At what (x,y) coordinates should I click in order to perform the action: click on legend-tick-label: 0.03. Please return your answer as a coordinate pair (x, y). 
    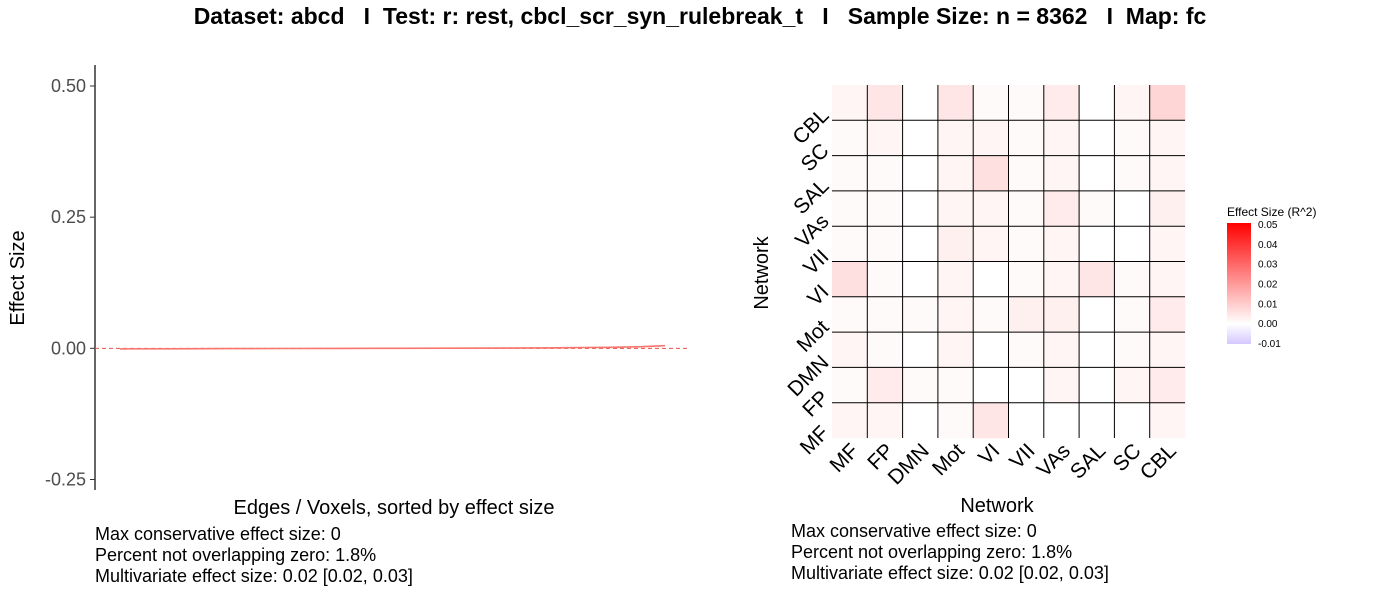
    Looking at the image, I should click on (1268, 265).